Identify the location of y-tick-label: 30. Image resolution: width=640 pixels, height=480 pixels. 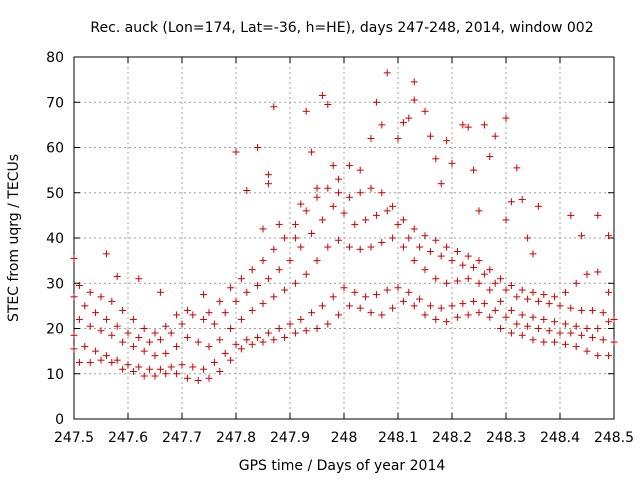
(55, 284).